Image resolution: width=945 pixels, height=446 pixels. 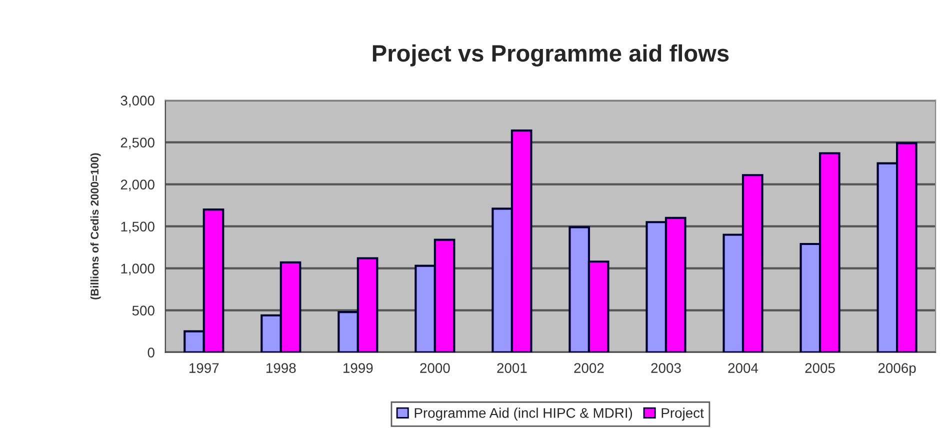 I want to click on y-axis-title: (Billions of Cedis 2000=100), so click(x=95, y=226).